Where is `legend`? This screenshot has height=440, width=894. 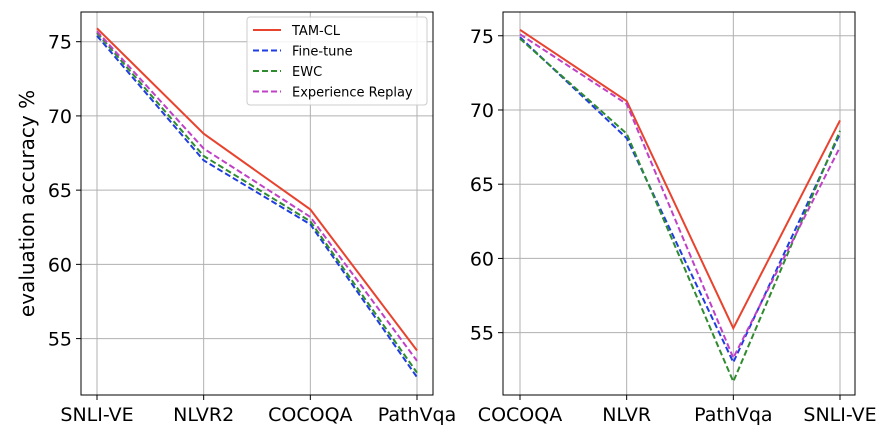 legend is located at coordinates (337, 61).